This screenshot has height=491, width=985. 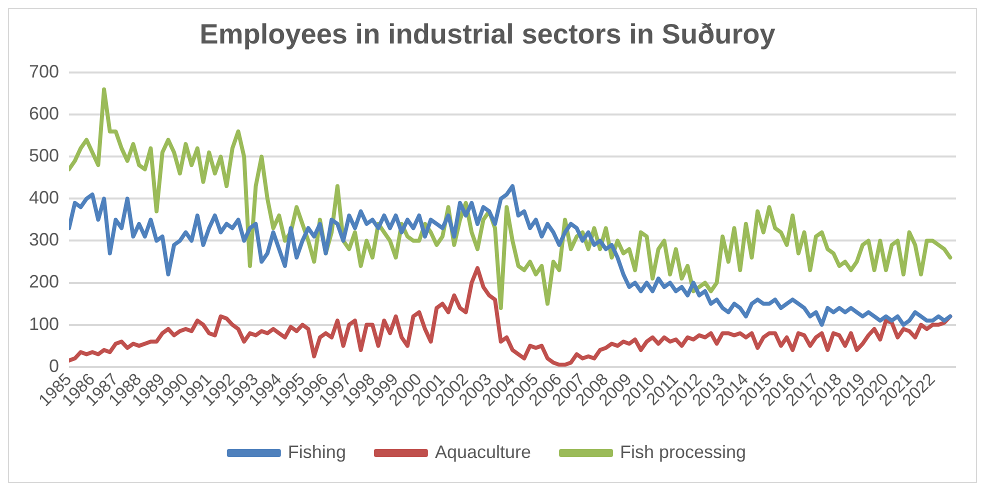 I want to click on chart-title: Employees in industrial sectors in Suðuroy, so click(x=488, y=34).